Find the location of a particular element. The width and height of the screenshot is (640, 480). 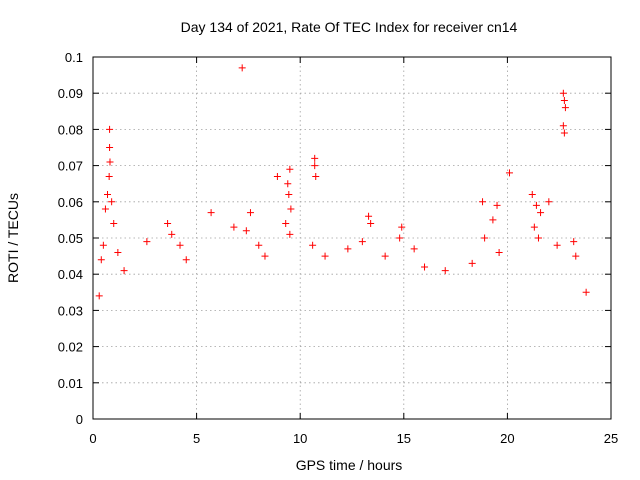

y-tick-label: 0.04 is located at coordinates (70, 274).